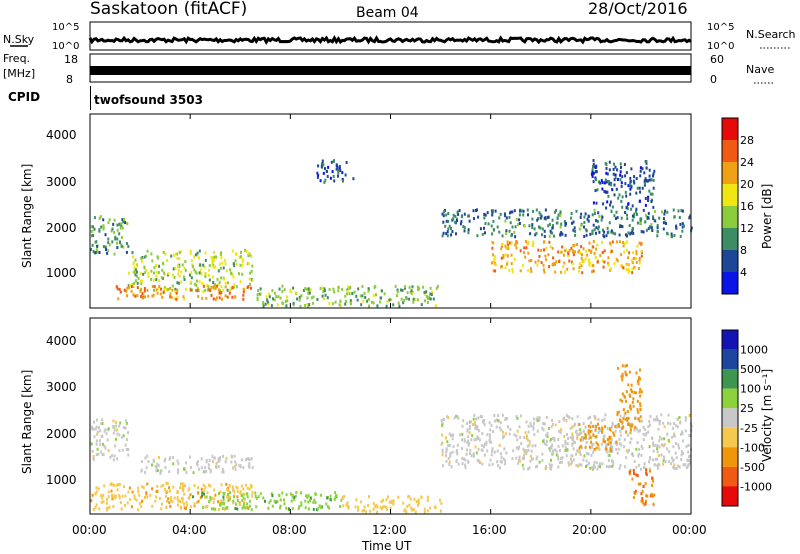 The image size is (800, 554). What do you see at coordinates (747, 162) in the screenshot?
I see `colorbar-tick: 24` at bounding box center [747, 162].